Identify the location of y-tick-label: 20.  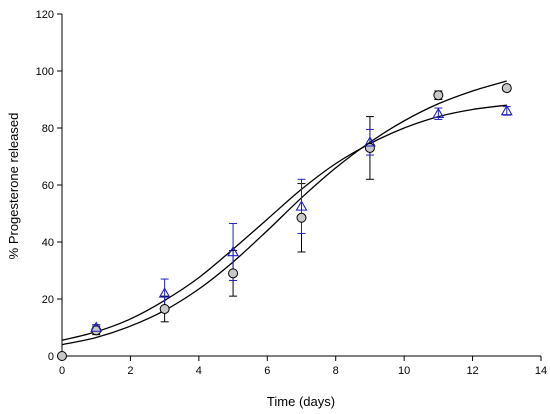
(48, 300).